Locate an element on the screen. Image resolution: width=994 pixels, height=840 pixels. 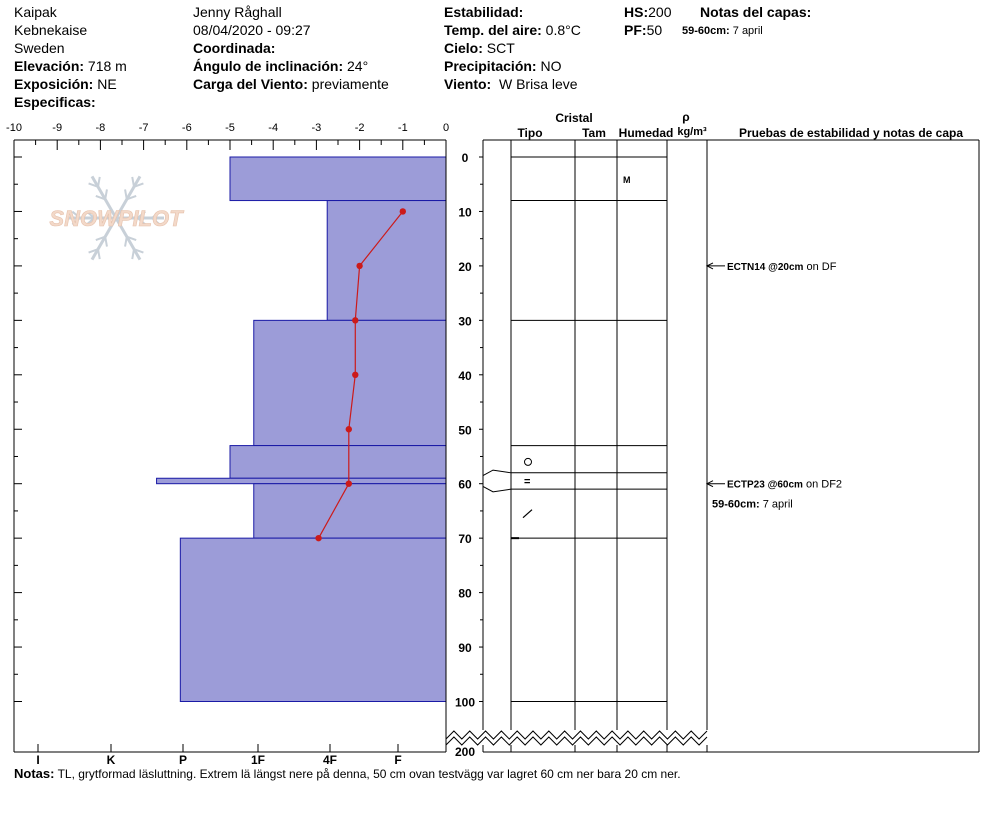
temp-tick-label: -4 is located at coordinates (273, 128).